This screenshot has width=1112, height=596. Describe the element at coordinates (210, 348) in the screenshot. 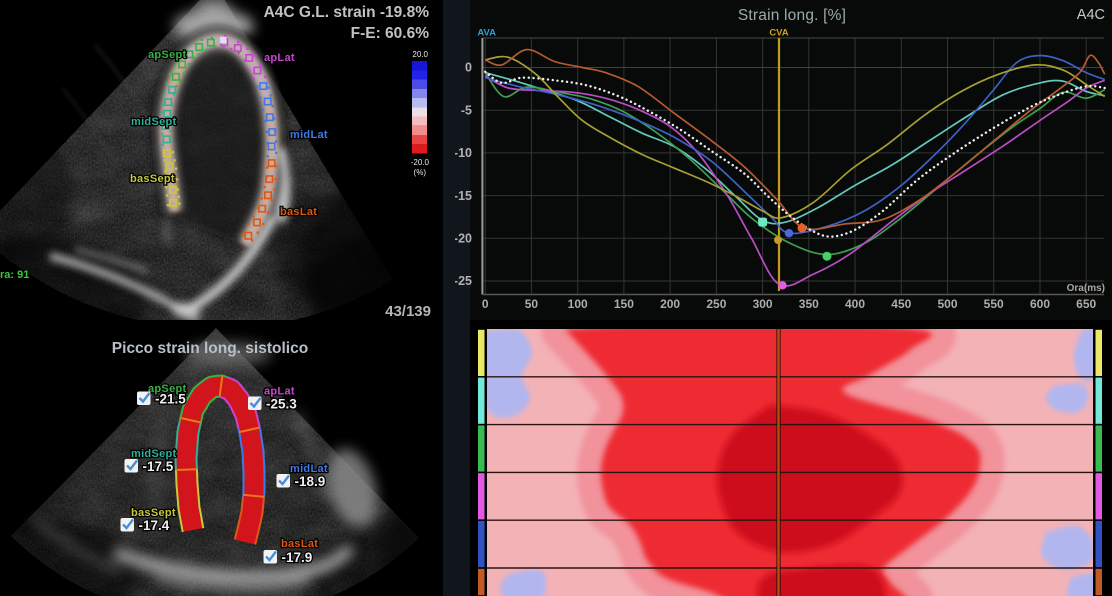

I see `svg-text: Picco strain long. sistolico` at that location.